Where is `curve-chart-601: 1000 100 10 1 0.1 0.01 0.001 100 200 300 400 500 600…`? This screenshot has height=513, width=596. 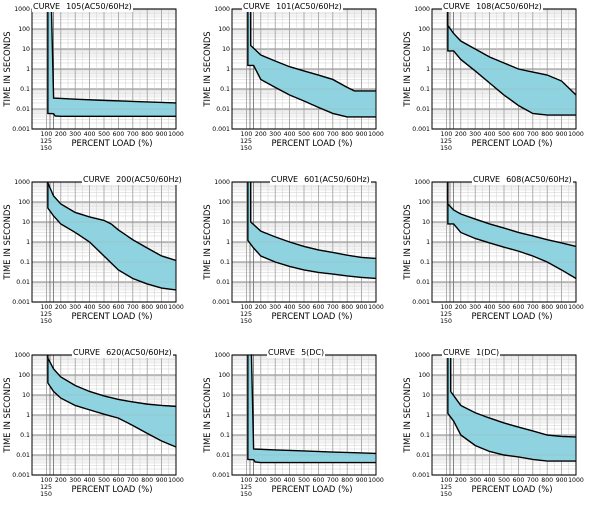 curve-chart-601: 1000 100 10 1 0.1 0.01 0.001 100 200 300 400 500 600… is located at coordinates (297, 257).